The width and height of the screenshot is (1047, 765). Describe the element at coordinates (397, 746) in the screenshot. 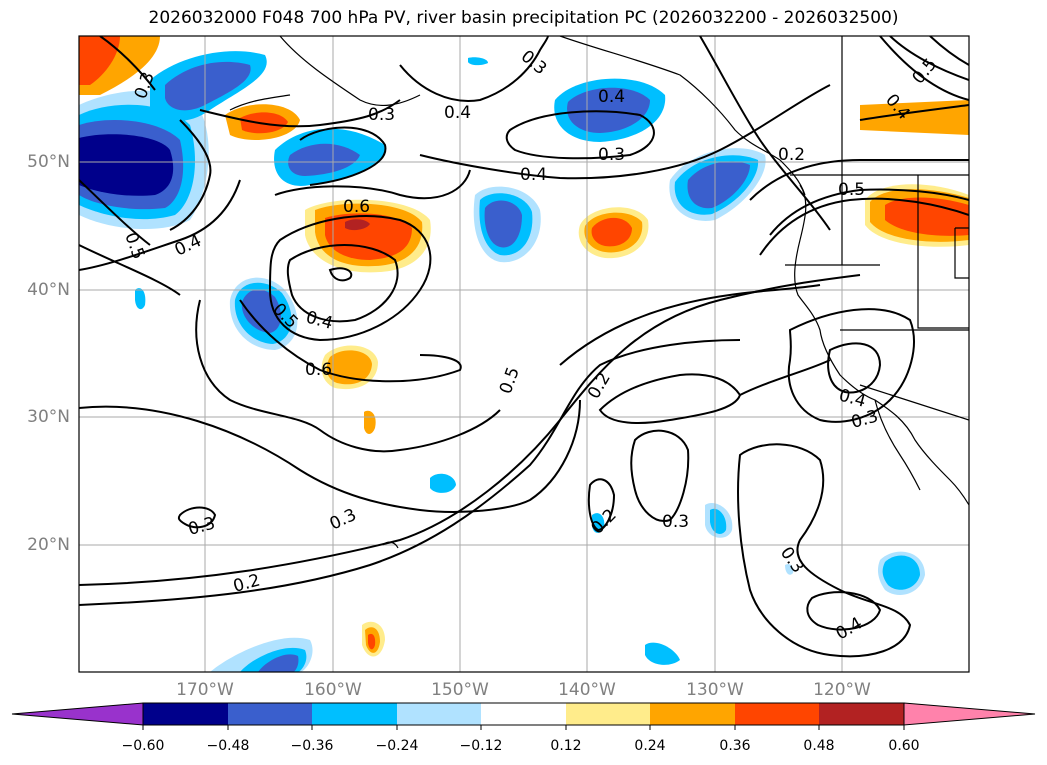

I see `colorbar-tick-label: −0.24` at that location.